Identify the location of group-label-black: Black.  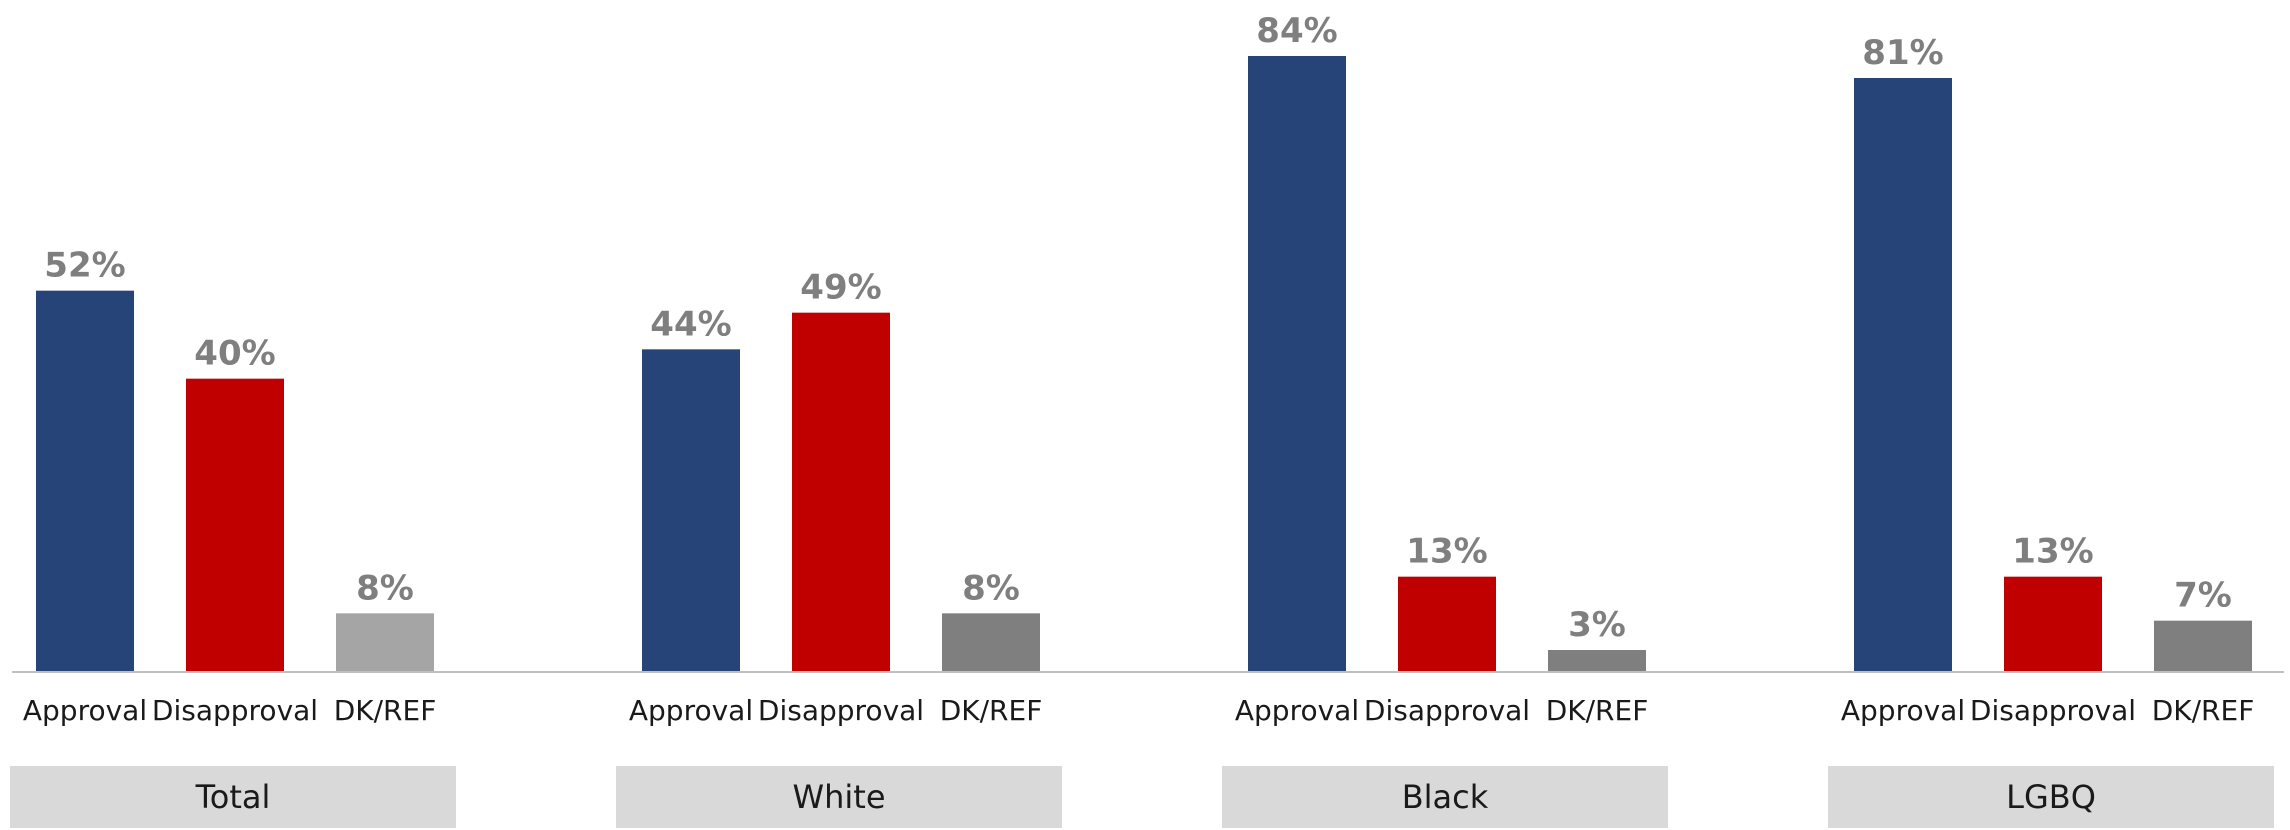
(1445, 797).